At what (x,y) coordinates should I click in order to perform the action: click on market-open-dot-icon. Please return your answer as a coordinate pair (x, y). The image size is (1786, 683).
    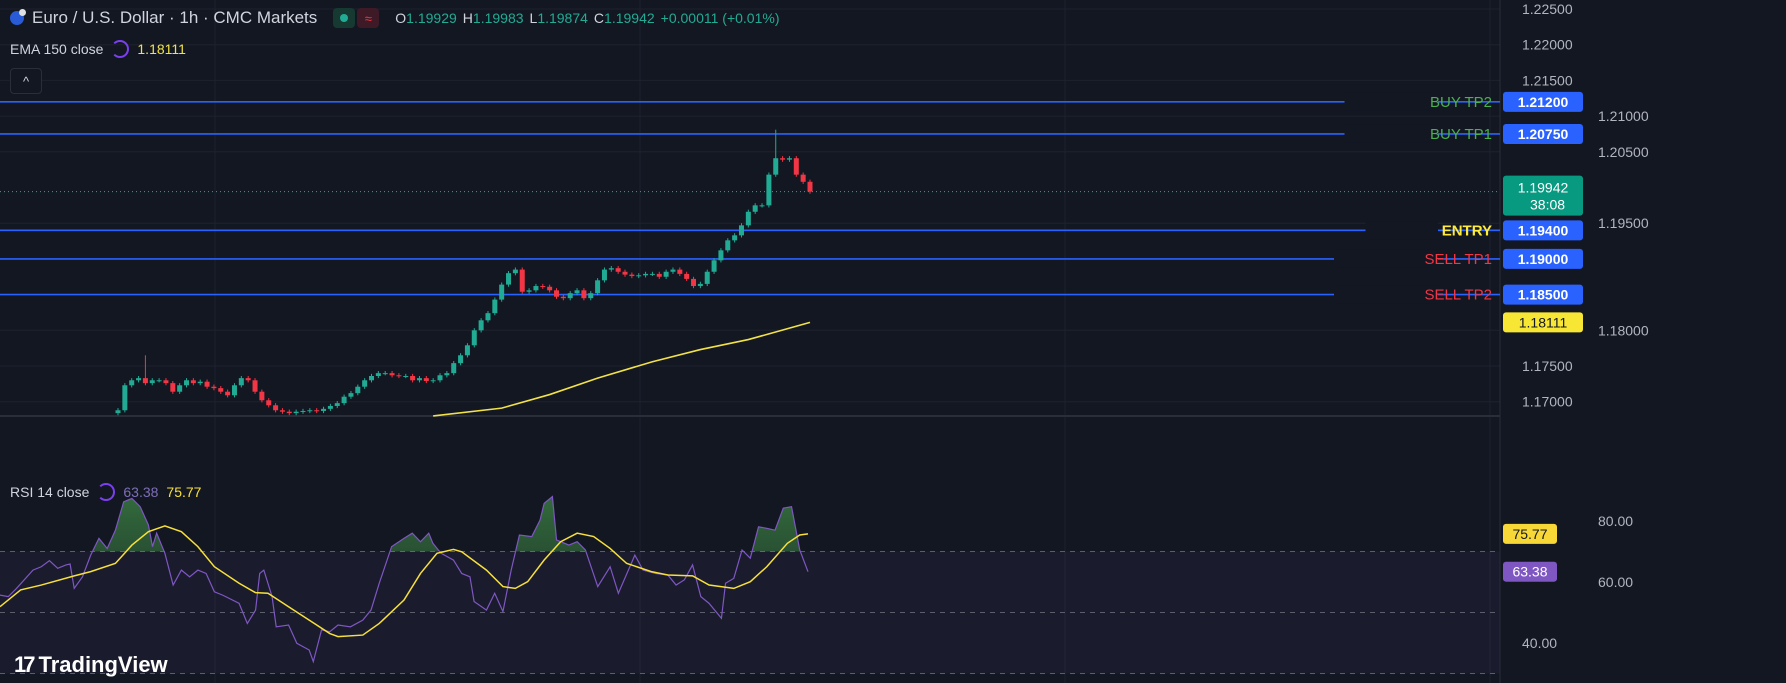
    Looking at the image, I should click on (344, 18).